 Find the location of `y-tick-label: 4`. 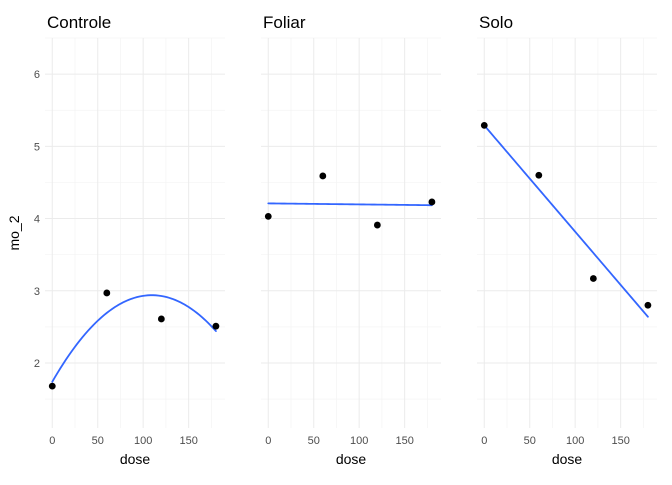

y-tick-label: 4 is located at coordinates (37, 220).